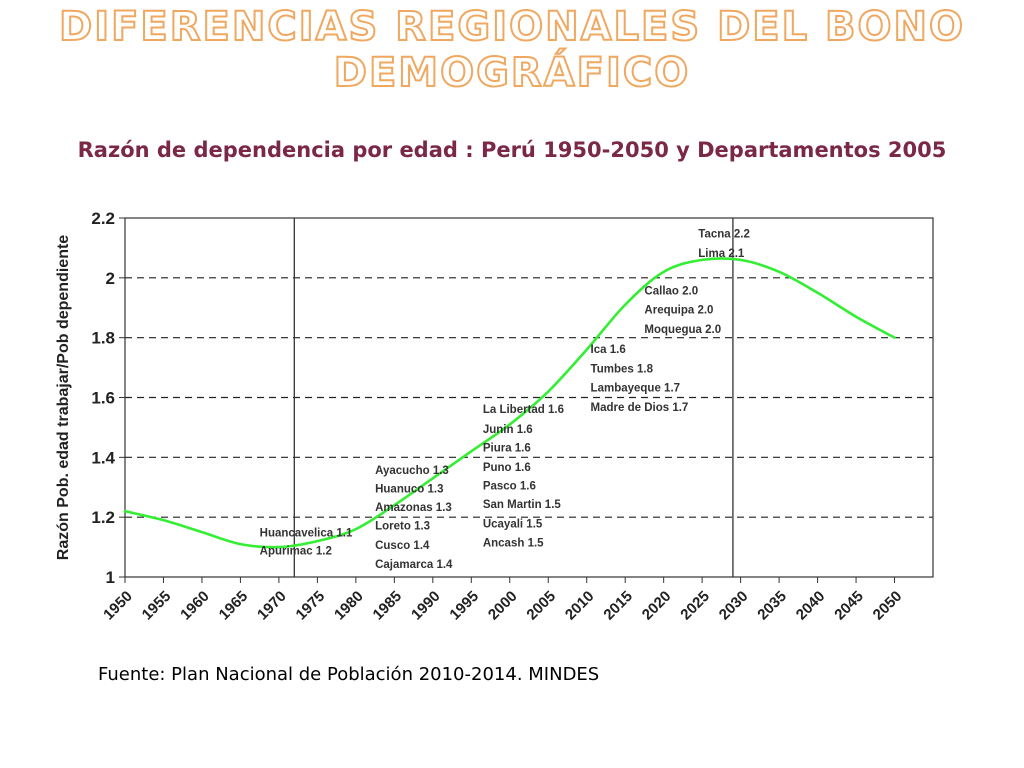 Image resolution: width=1024 pixels, height=768 pixels. I want to click on x-tick-label: 1995, so click(464, 606).